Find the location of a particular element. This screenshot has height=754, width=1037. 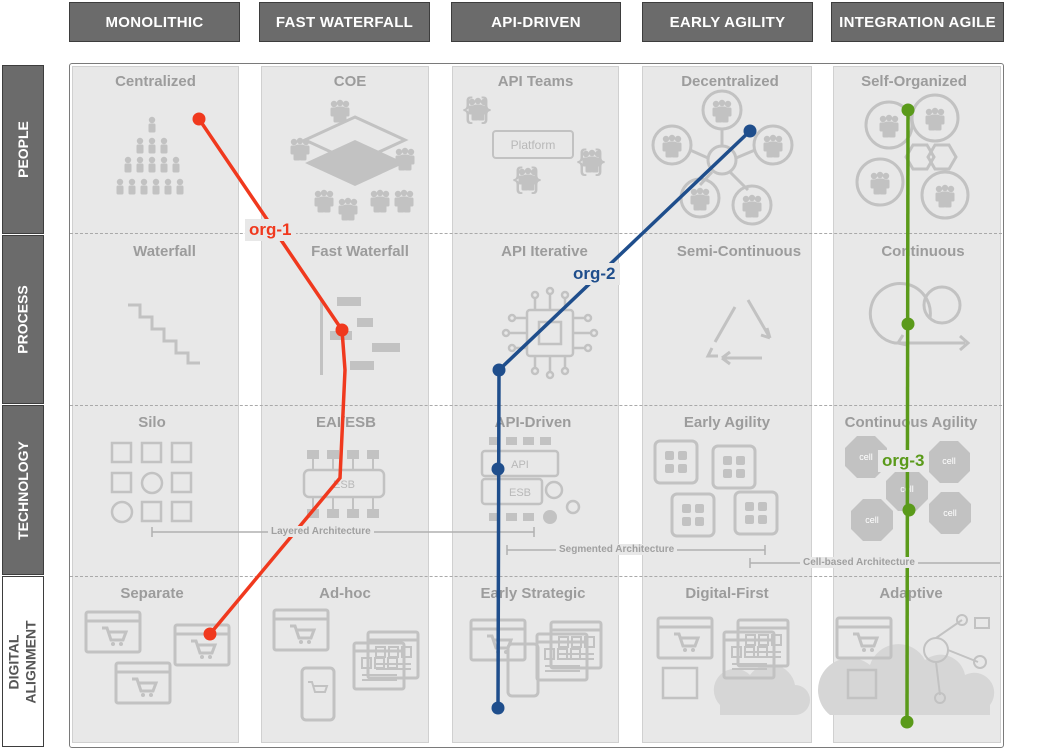

waterfall-stairs-icon is located at coordinates (164, 334).